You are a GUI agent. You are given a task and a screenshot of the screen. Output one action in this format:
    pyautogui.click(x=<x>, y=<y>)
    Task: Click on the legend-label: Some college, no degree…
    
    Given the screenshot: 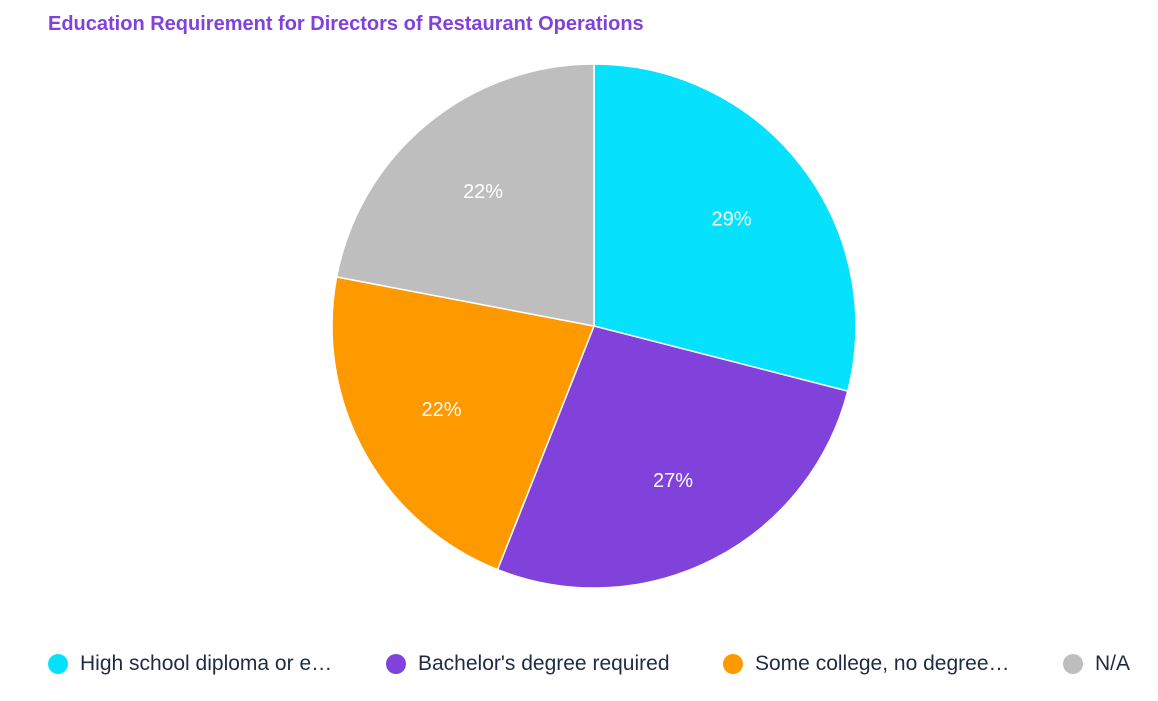 What is the action you would take?
    pyautogui.click(x=882, y=663)
    